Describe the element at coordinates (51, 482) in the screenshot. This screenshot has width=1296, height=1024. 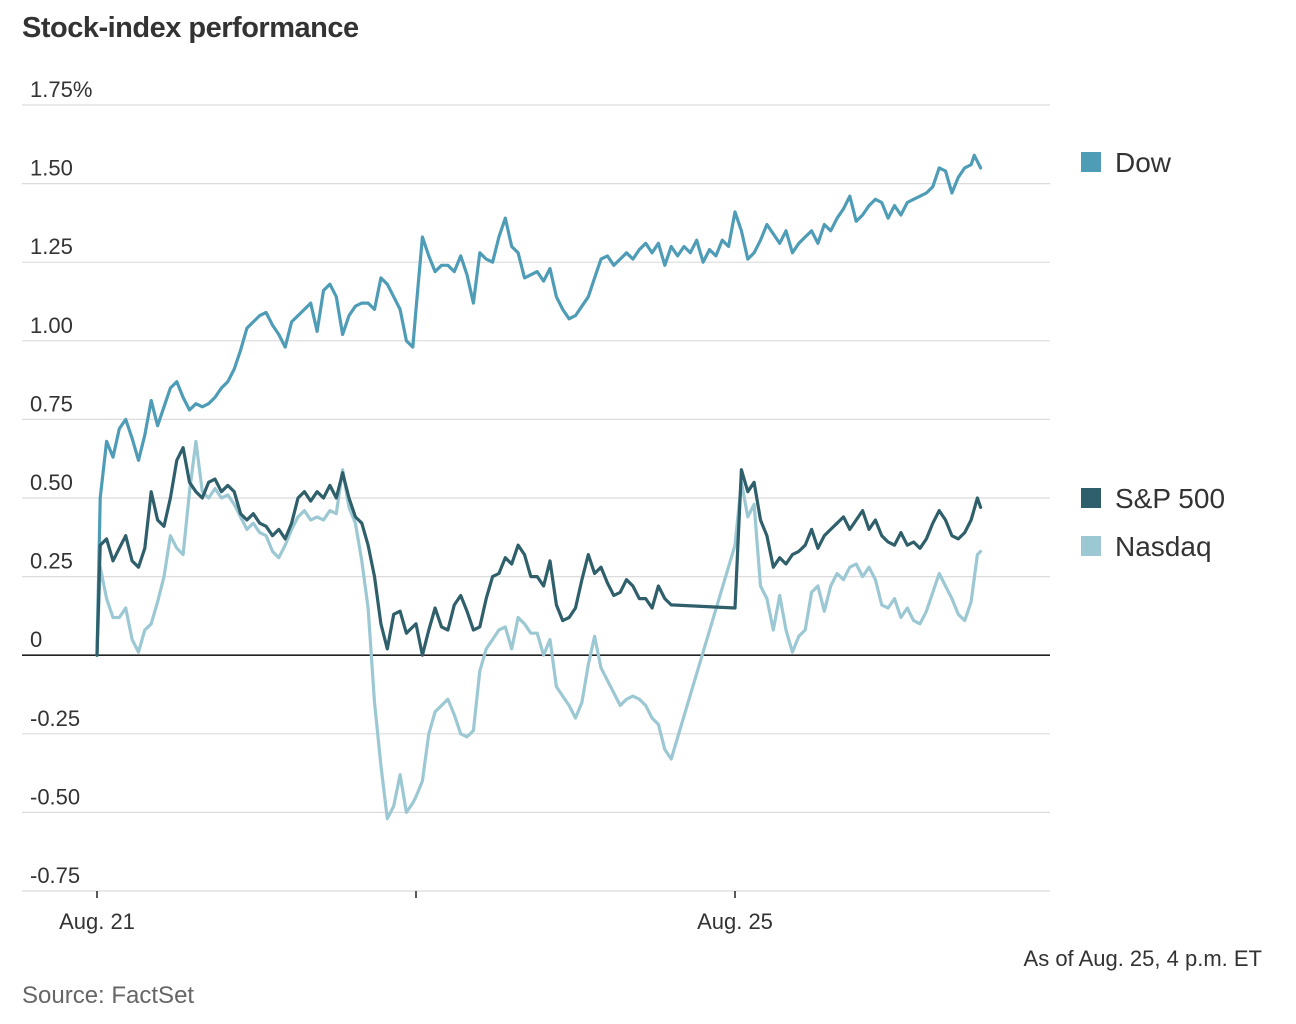
I see `y-tick-label: 0.50` at that location.